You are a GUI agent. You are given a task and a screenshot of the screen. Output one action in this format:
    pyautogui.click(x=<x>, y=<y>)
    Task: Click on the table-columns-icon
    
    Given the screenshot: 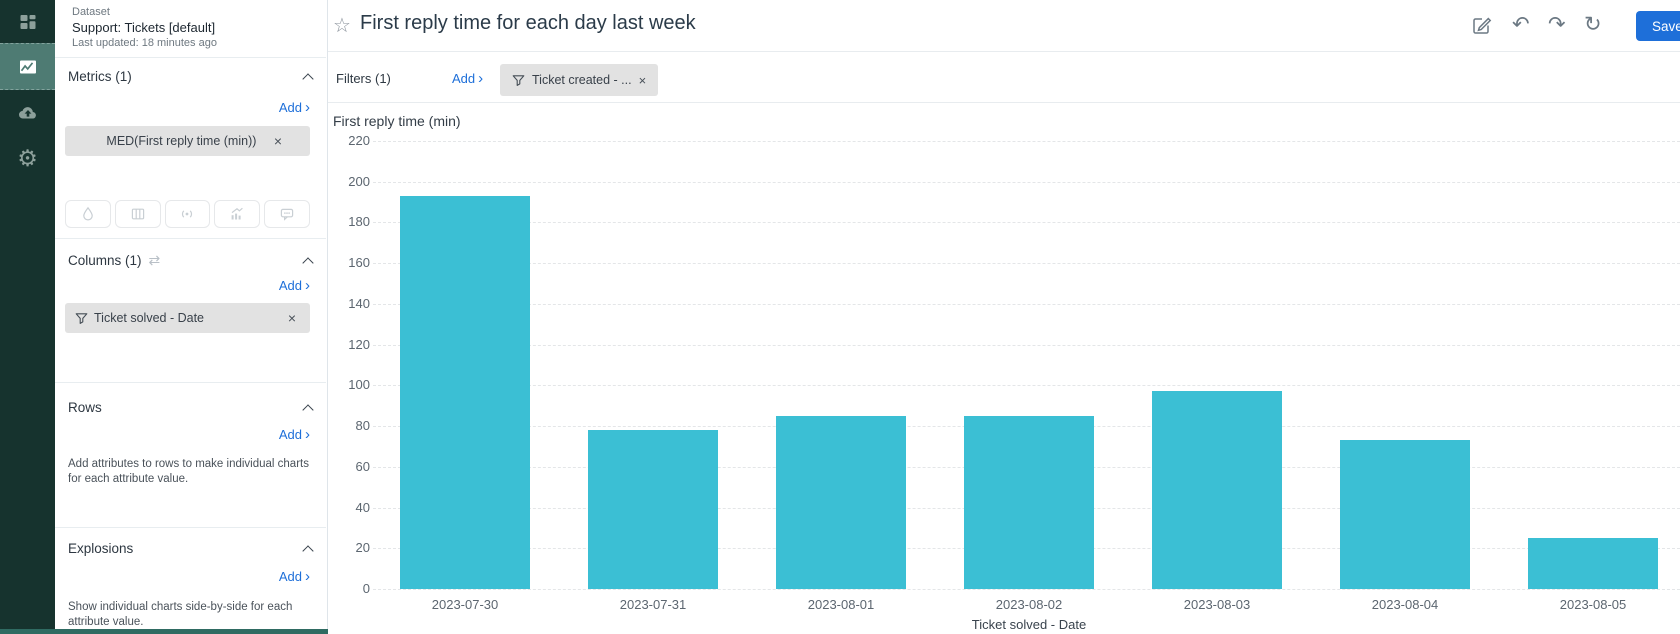 What is the action you would take?
    pyautogui.click(x=138, y=214)
    